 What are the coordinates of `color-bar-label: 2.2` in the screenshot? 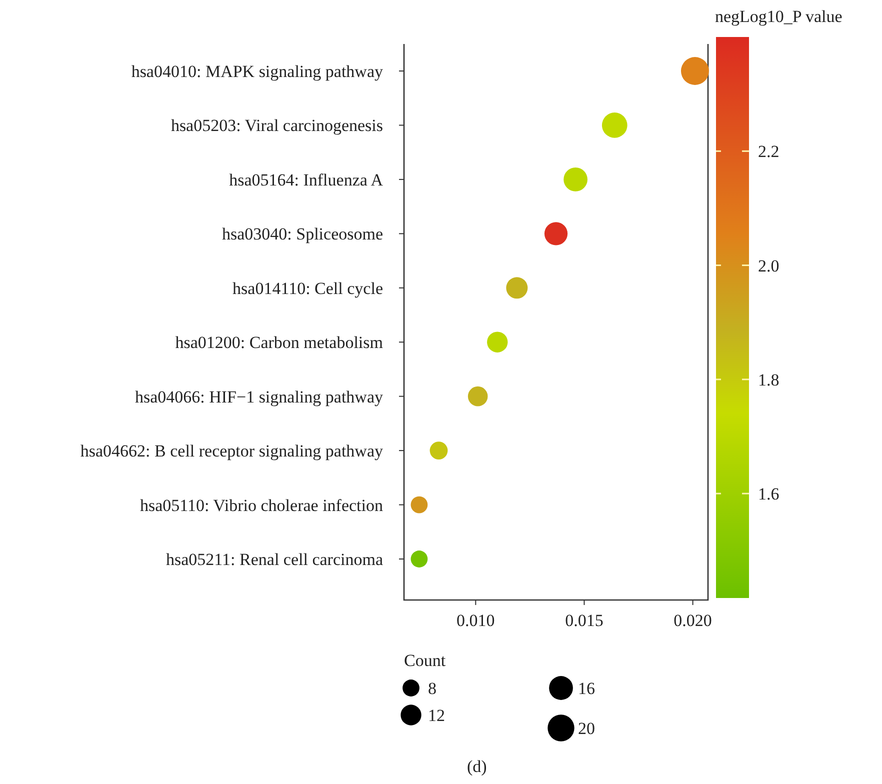 It's located at (769, 152).